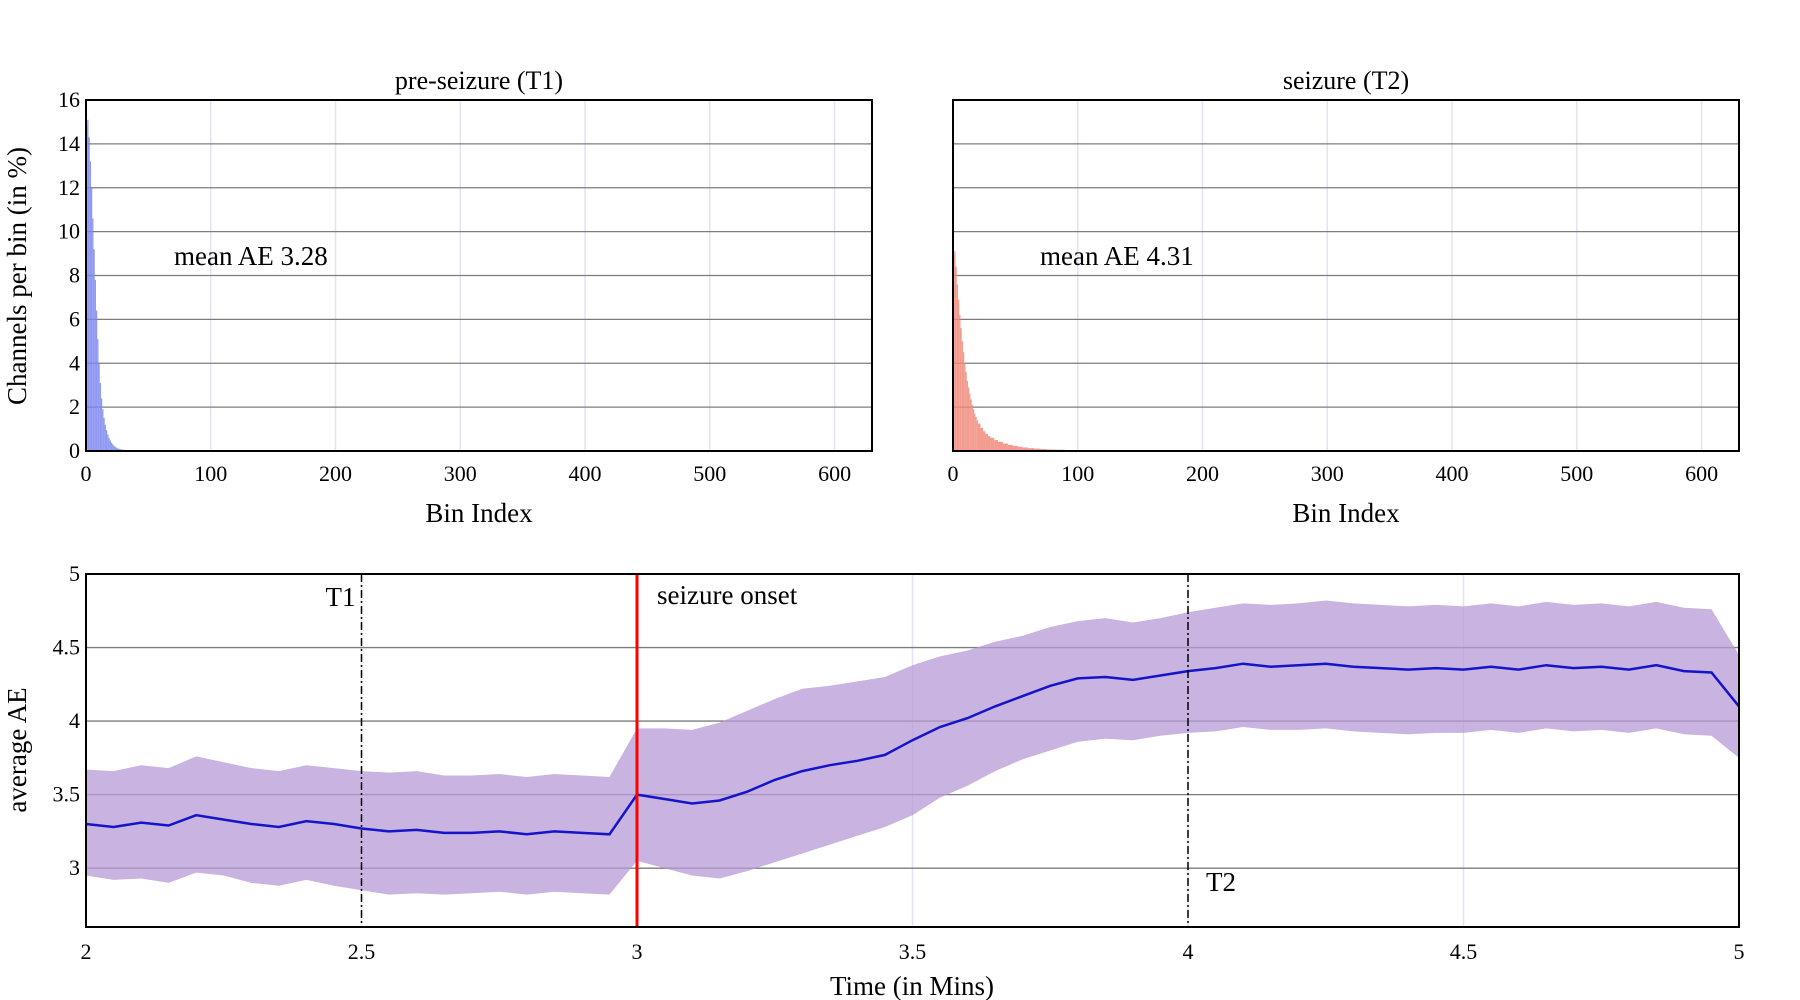 The width and height of the screenshot is (1800, 1000). I want to click on y-tick-label: 8, so click(74, 275).